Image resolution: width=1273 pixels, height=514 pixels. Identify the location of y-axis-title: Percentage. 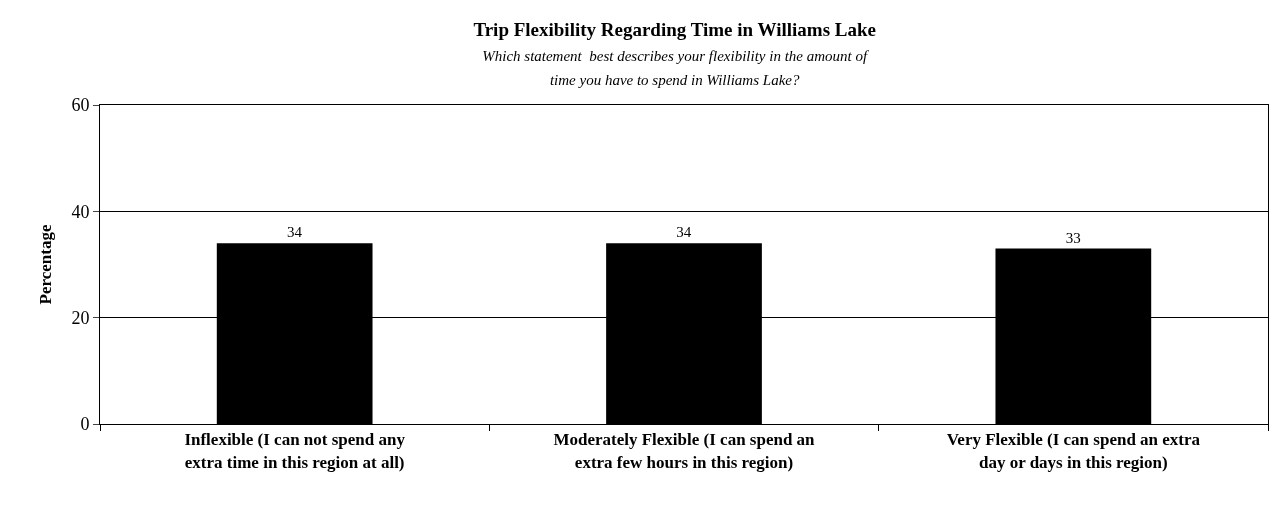
(45, 264).